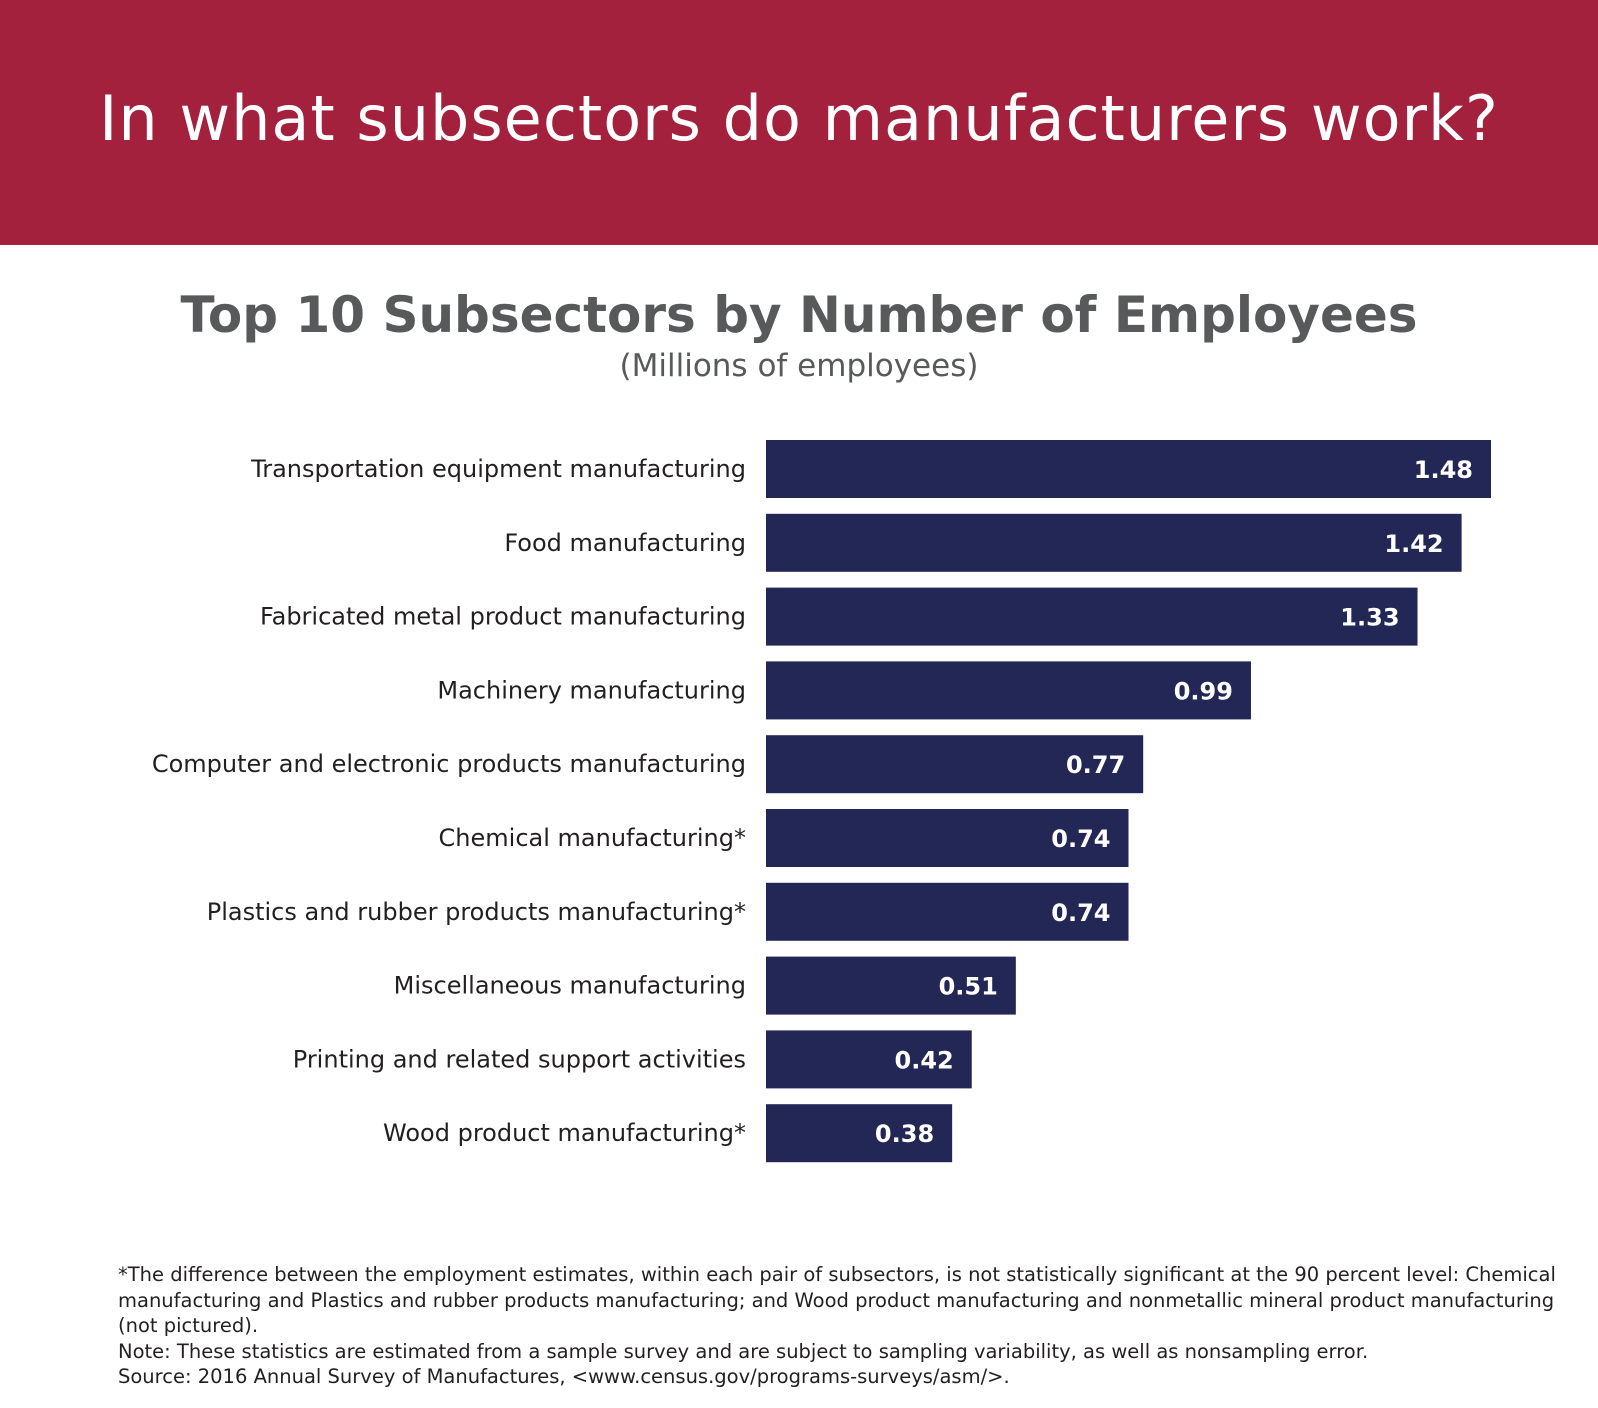  I want to click on category-label-10: Wood product manufacturing*, so click(564, 1133).